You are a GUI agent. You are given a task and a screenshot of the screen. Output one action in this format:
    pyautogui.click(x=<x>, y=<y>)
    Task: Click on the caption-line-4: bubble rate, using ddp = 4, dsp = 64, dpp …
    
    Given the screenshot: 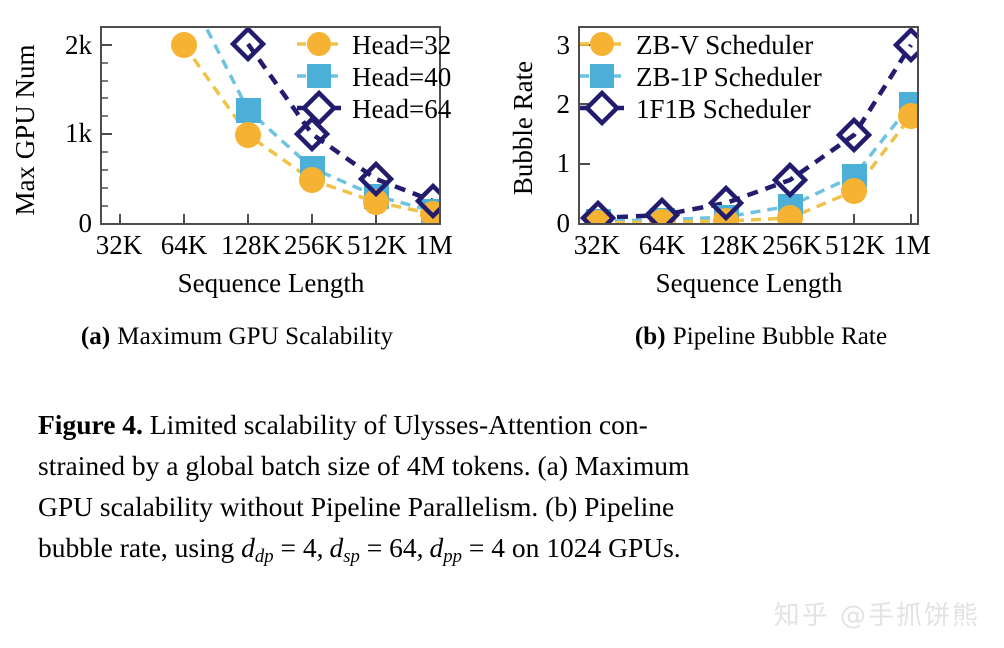 What is the action you would take?
    pyautogui.click(x=505, y=552)
    